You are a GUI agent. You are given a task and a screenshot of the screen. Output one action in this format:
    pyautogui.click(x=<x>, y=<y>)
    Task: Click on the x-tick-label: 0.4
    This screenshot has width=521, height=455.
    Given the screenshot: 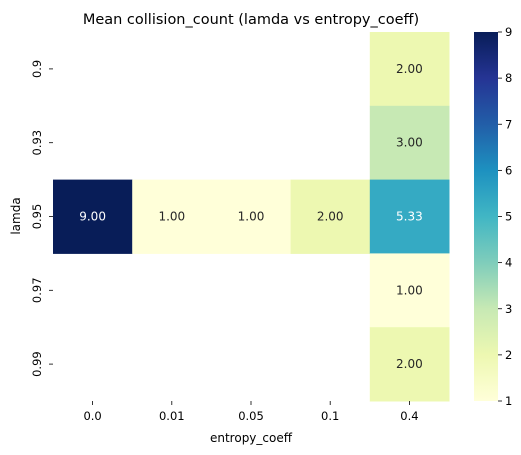 What is the action you would take?
    pyautogui.click(x=409, y=416)
    